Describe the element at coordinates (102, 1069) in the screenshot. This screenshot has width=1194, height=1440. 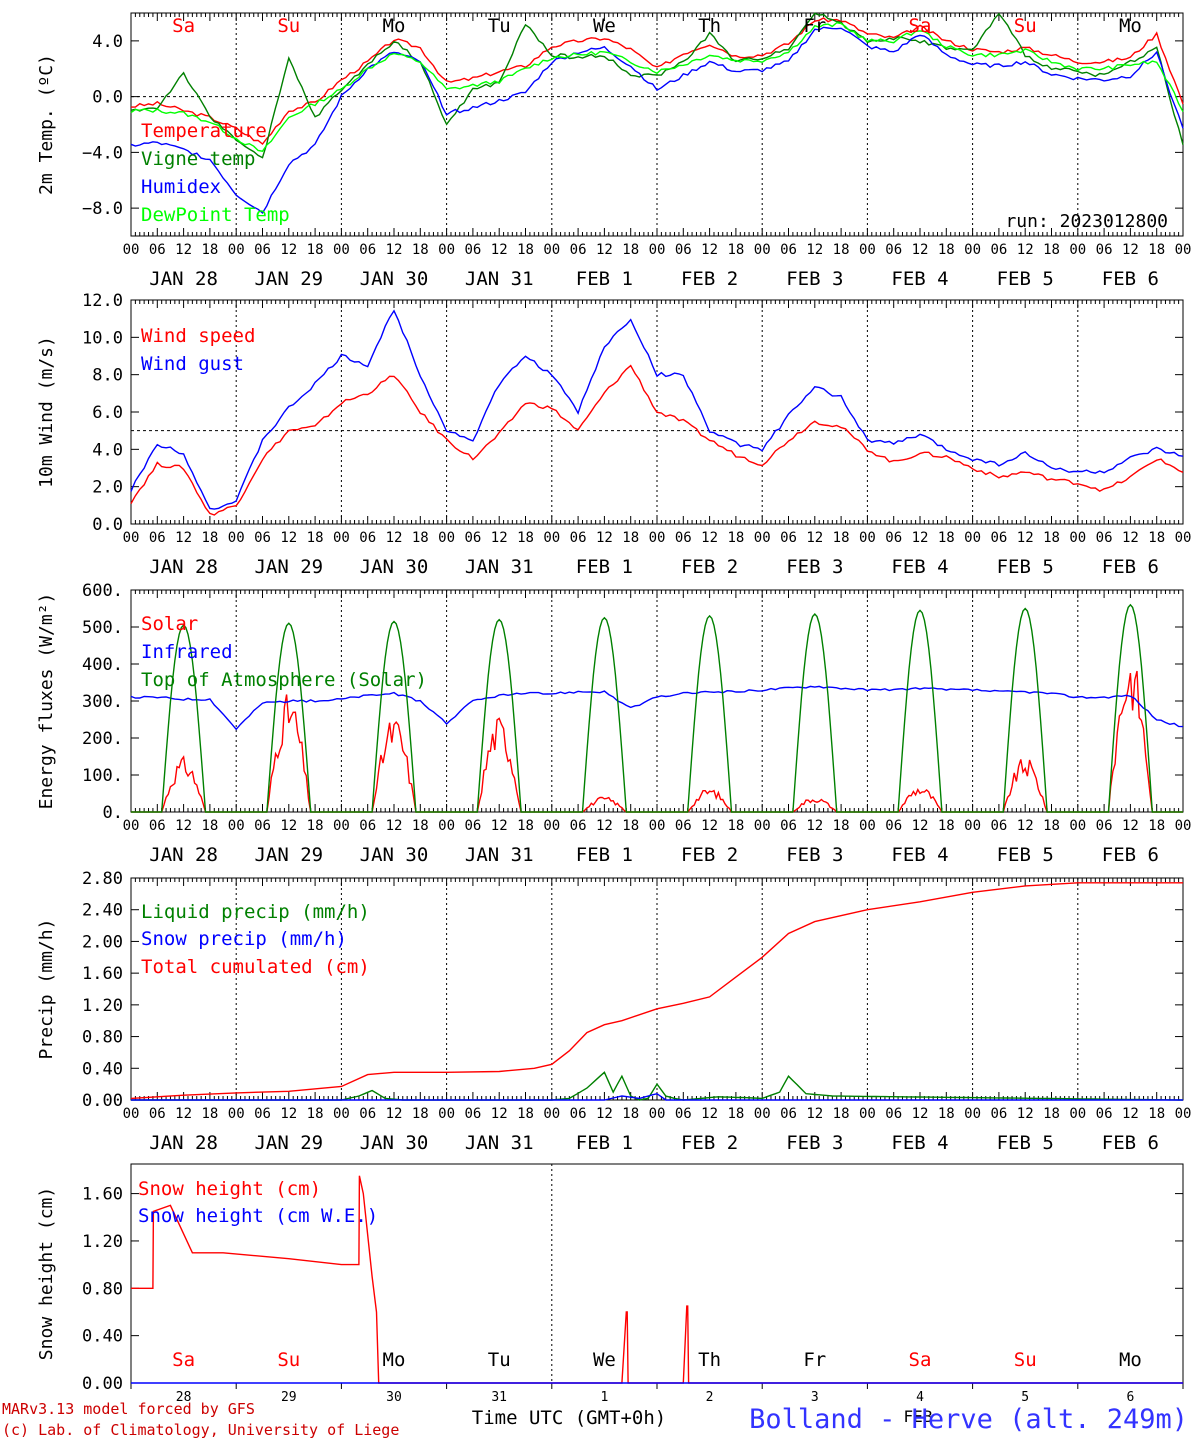
I see `y-tick-label: 0.40` at that location.